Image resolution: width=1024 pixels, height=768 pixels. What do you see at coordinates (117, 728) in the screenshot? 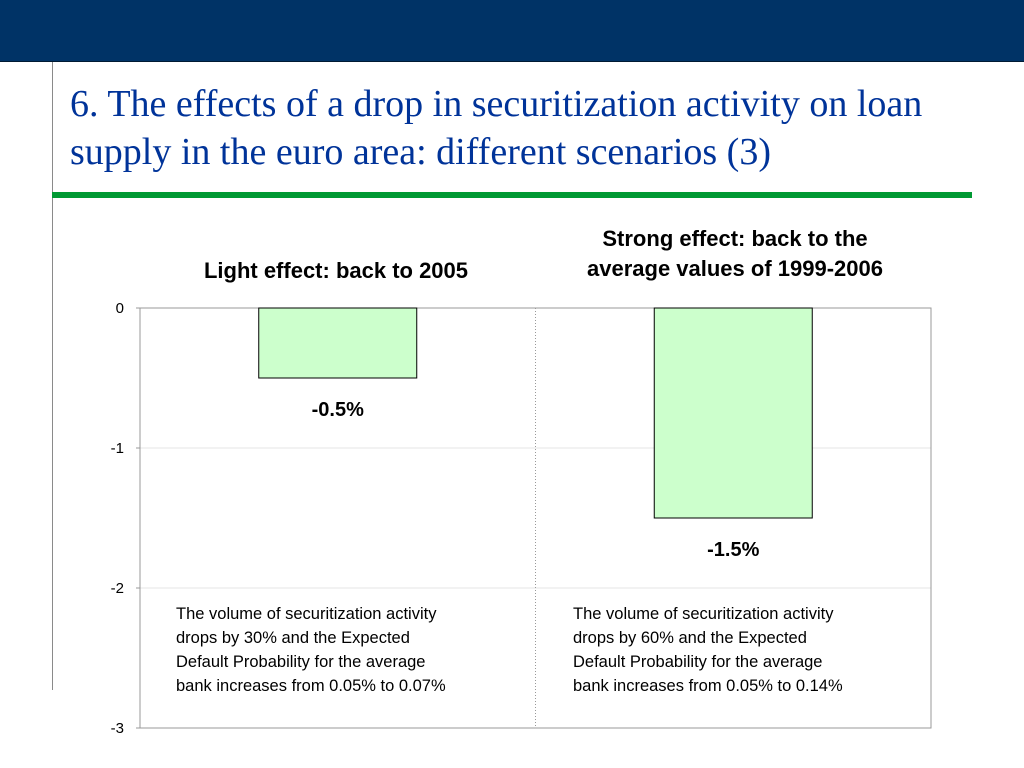
I see `y-tick-label-3: -3` at bounding box center [117, 728].